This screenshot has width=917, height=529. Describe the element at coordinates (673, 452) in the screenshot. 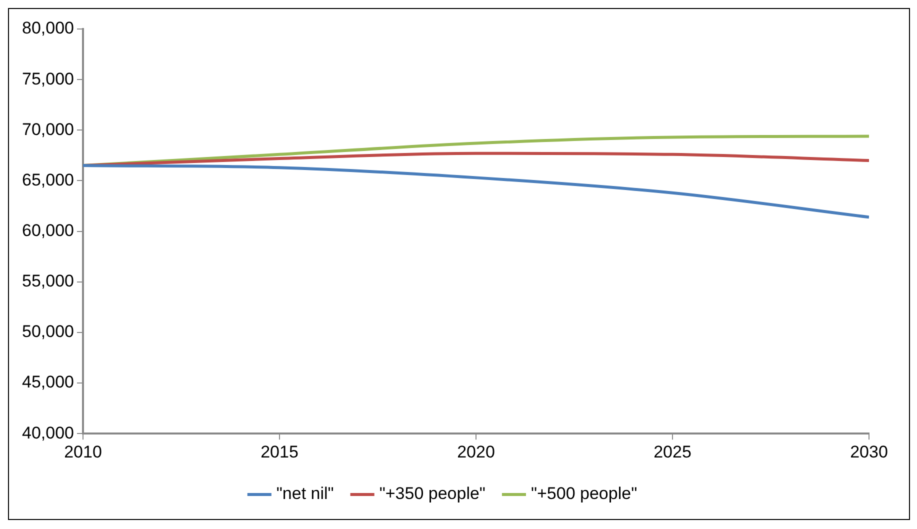

I see `x-tick-label: 2025` at that location.